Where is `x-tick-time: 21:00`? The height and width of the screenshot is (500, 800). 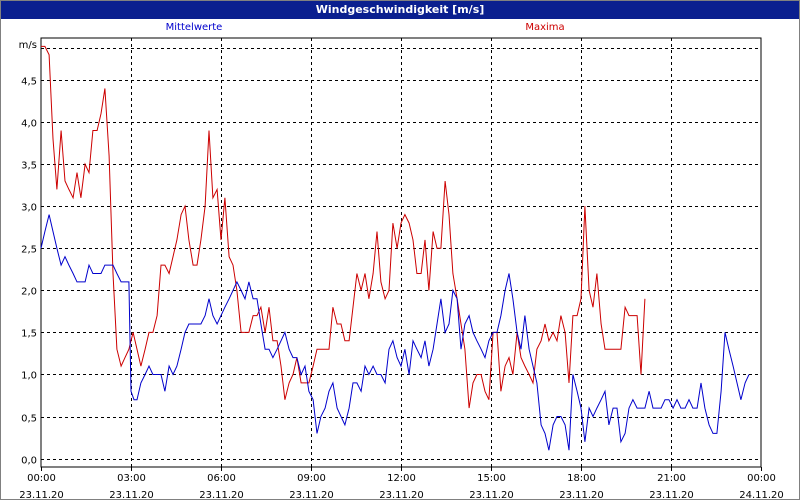
x-tick-time: 21:00 is located at coordinates (671, 478).